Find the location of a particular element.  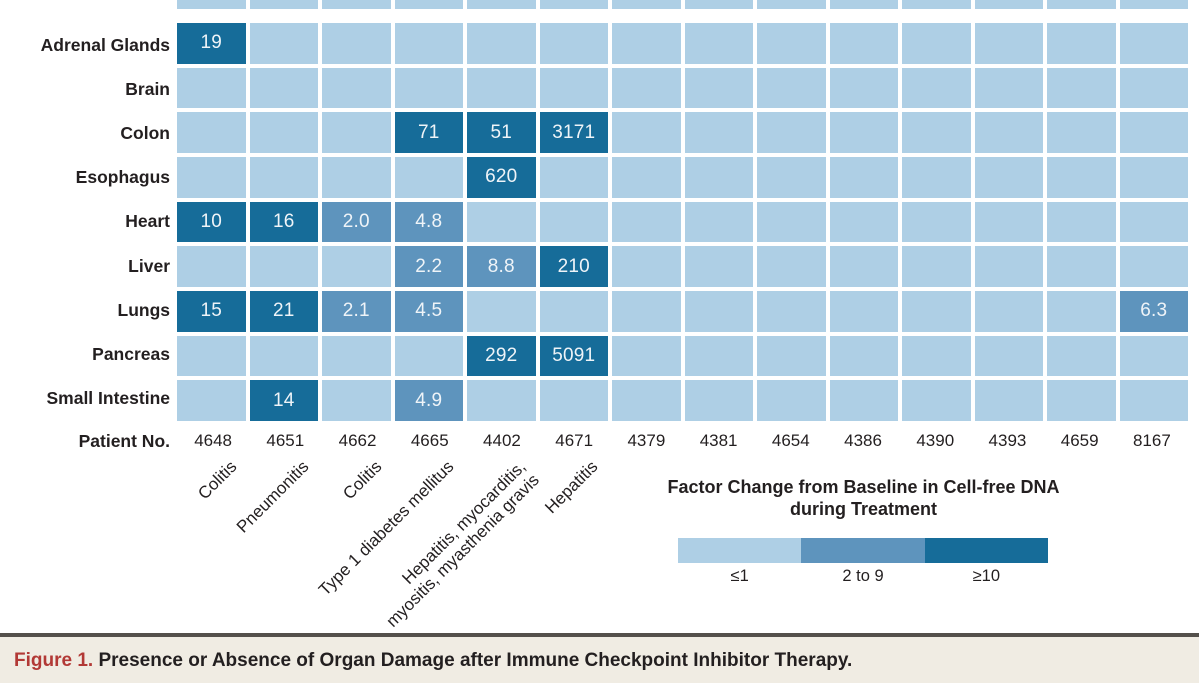

heatmap-cell: 2.2 is located at coordinates (428, 266).